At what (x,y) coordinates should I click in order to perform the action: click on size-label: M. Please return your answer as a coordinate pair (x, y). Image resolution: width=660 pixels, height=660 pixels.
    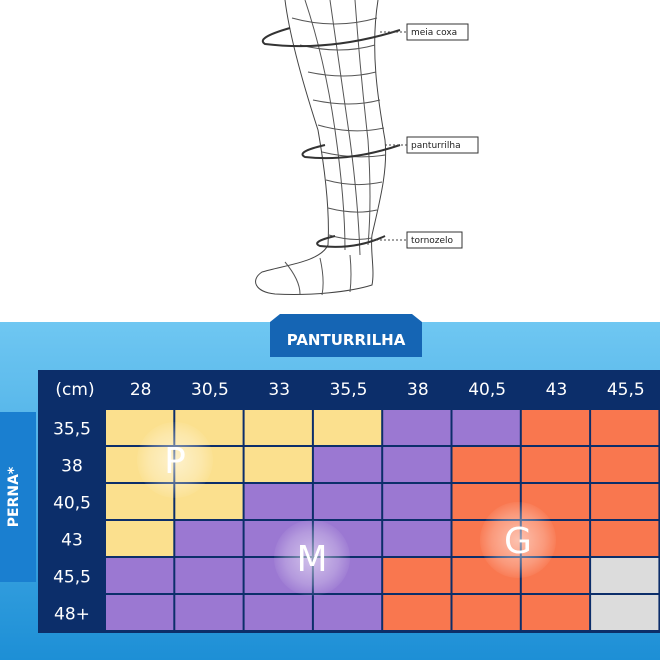
    Looking at the image, I should click on (311, 559).